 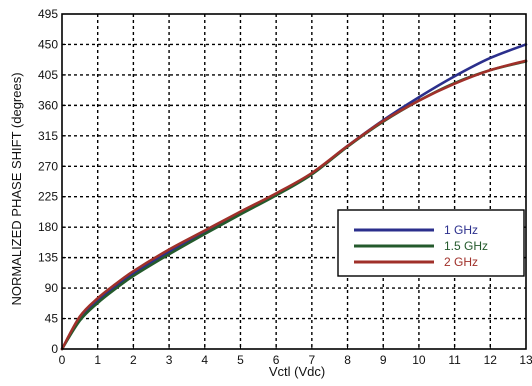 I want to click on y-tick-label: 360, so click(x=48, y=105).